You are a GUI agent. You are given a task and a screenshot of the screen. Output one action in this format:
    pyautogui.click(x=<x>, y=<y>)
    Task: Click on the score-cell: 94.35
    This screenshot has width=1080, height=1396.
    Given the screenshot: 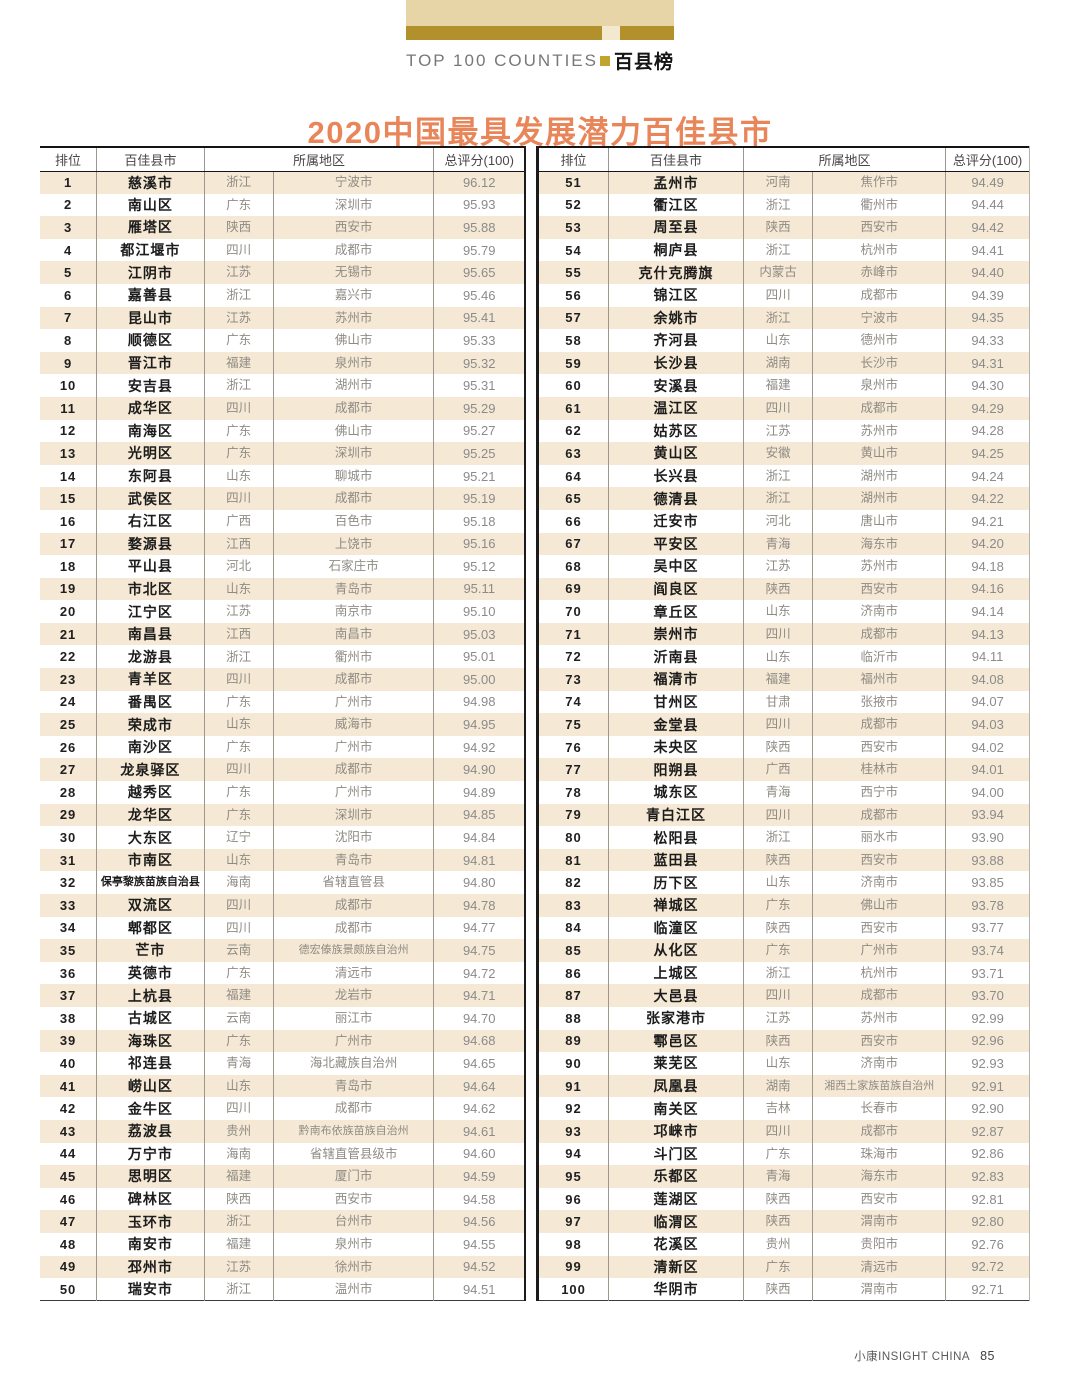 What is the action you would take?
    pyautogui.click(x=987, y=318)
    